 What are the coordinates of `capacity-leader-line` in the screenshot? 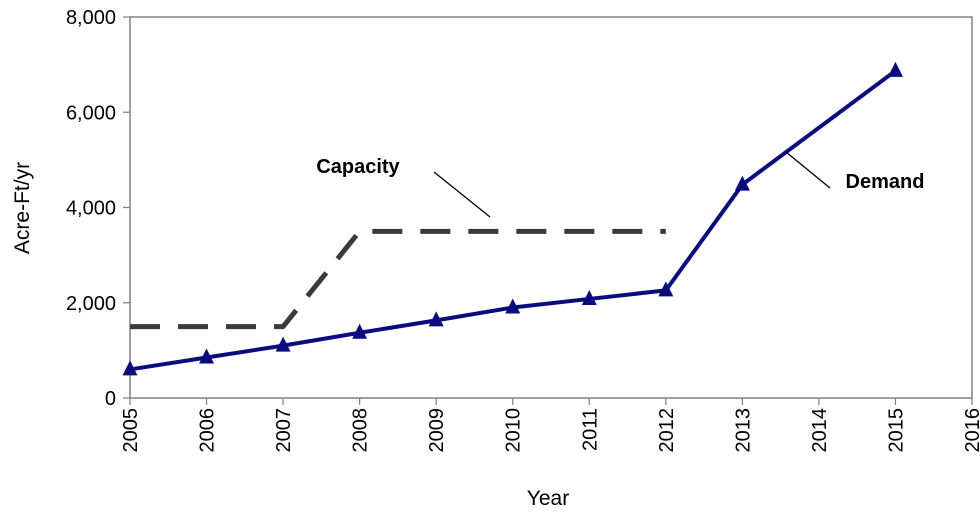 It's located at (462, 194).